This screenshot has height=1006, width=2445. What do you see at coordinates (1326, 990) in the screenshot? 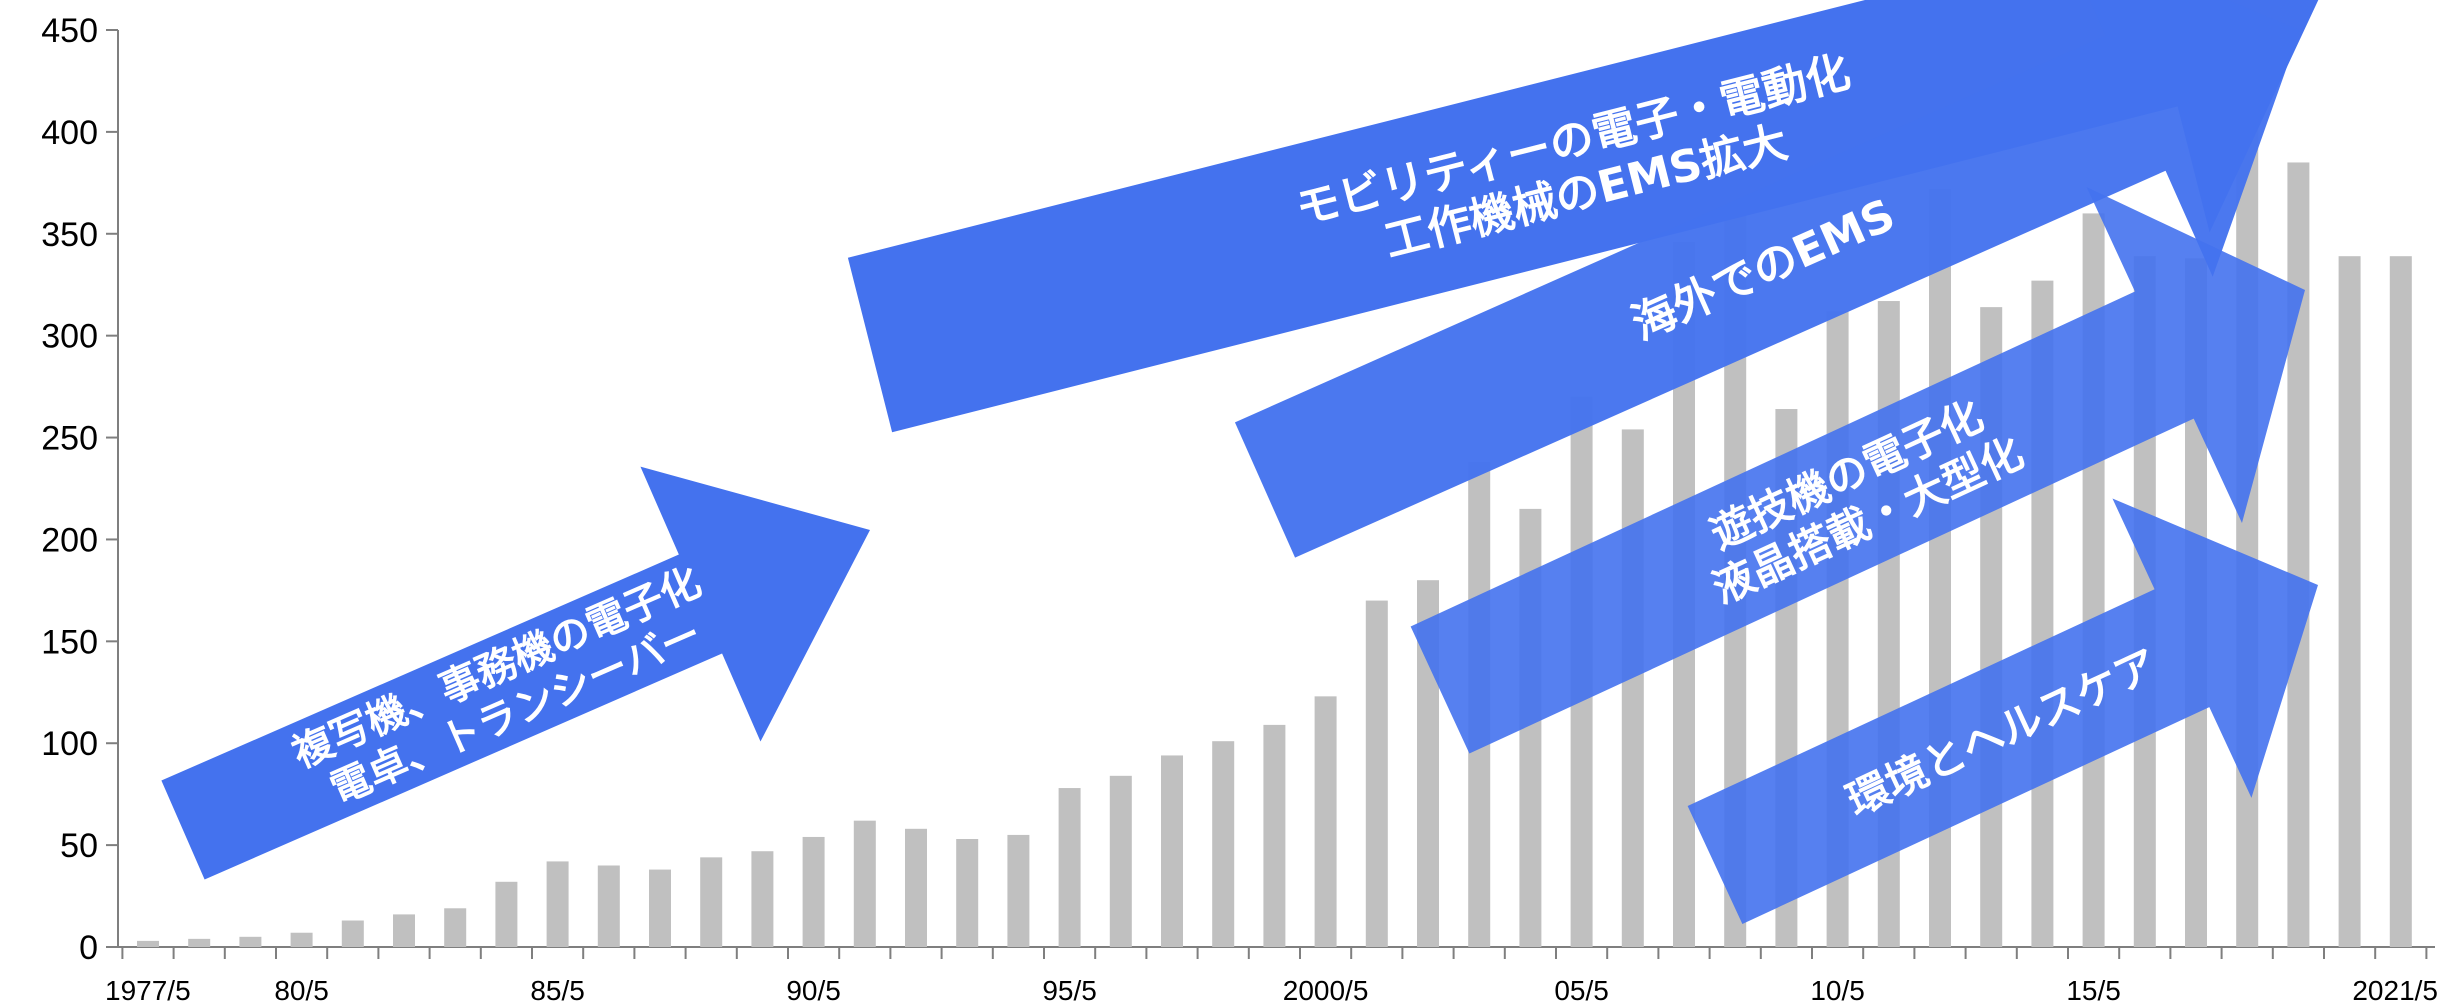
I see `x-tick-label: 2000/5` at bounding box center [1326, 990].